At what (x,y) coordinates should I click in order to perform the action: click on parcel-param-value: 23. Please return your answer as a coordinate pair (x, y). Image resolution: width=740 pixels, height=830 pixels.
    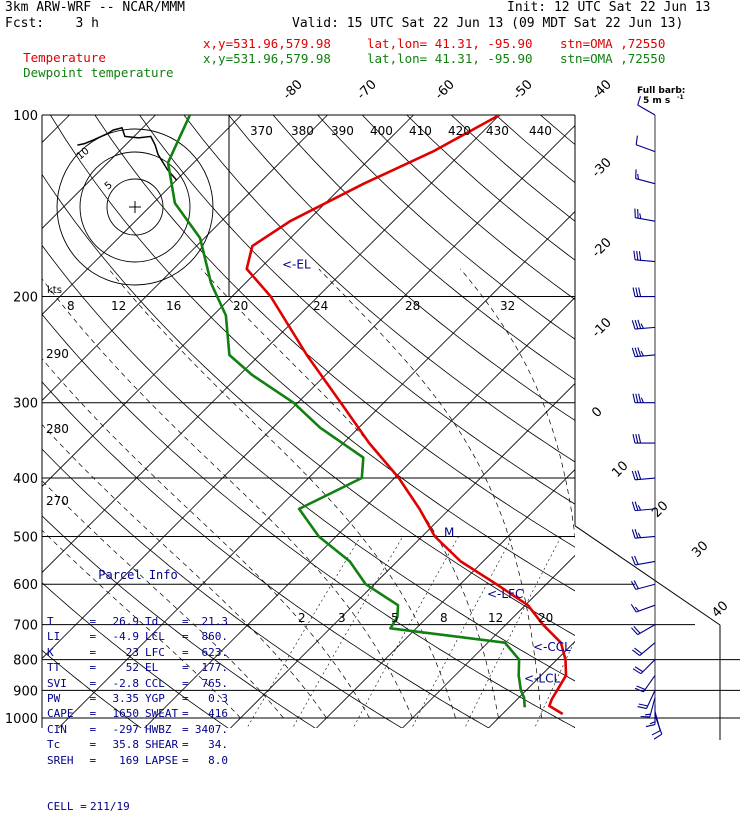
    Looking at the image, I should click on (118, 652).